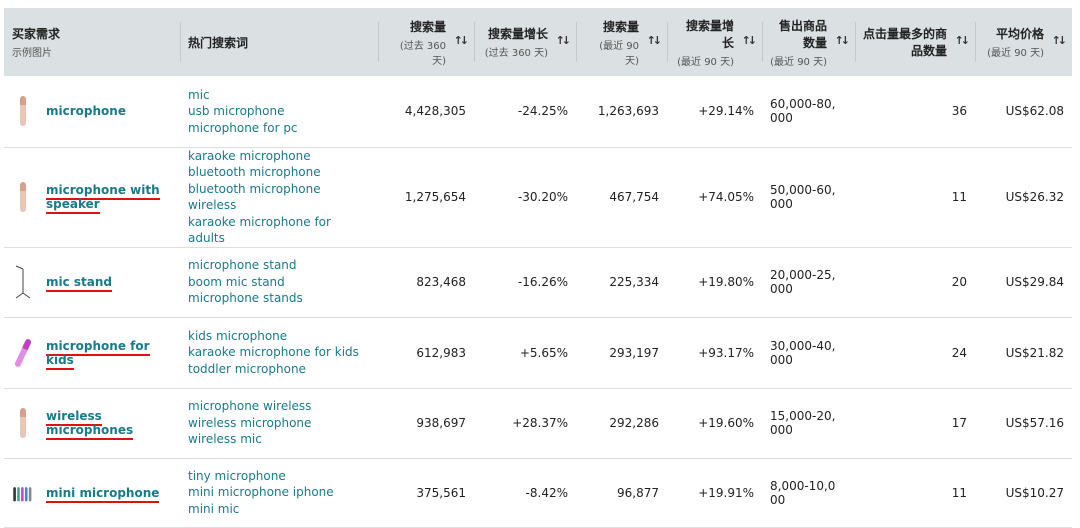  I want to click on search-volume-360: 1,275,654, so click(426, 197).